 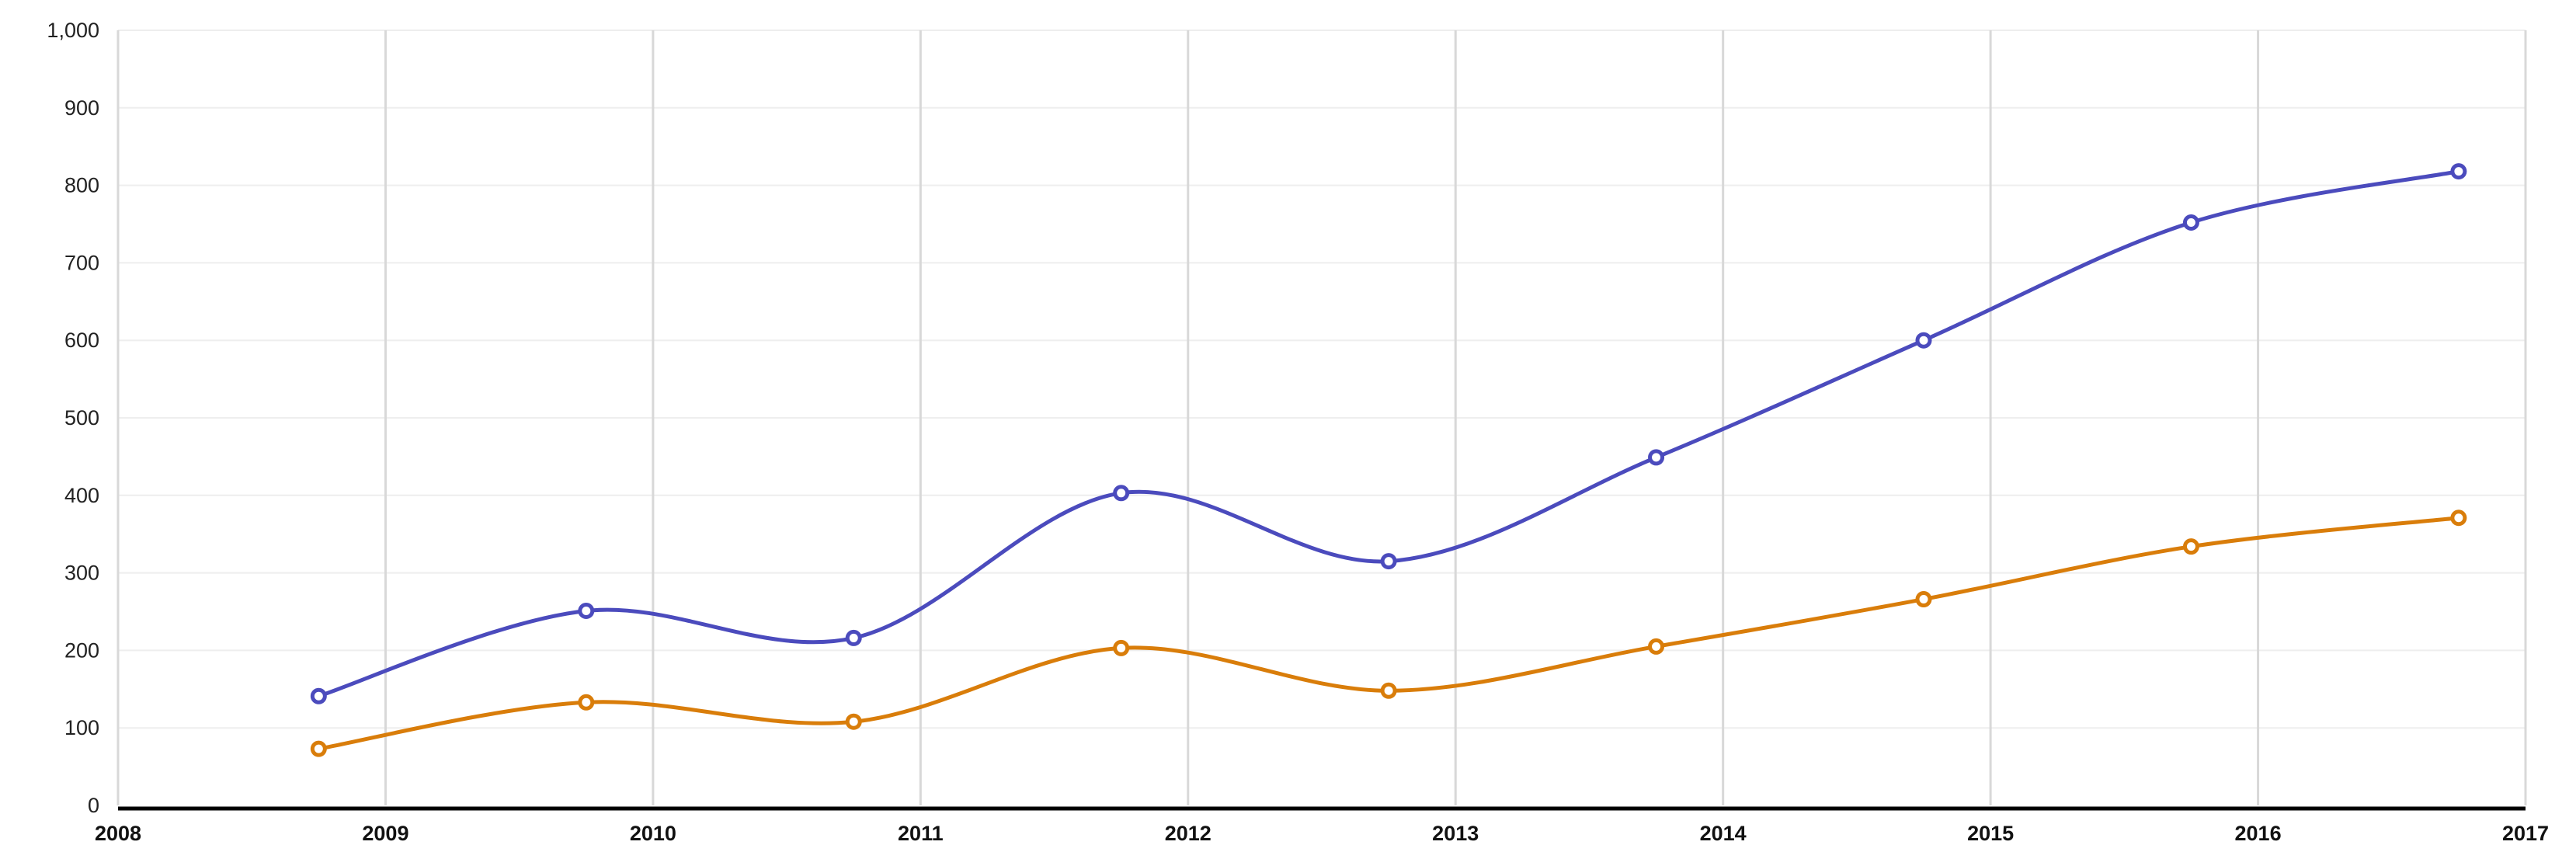 I want to click on x-tick-label: 2009, so click(x=385, y=833).